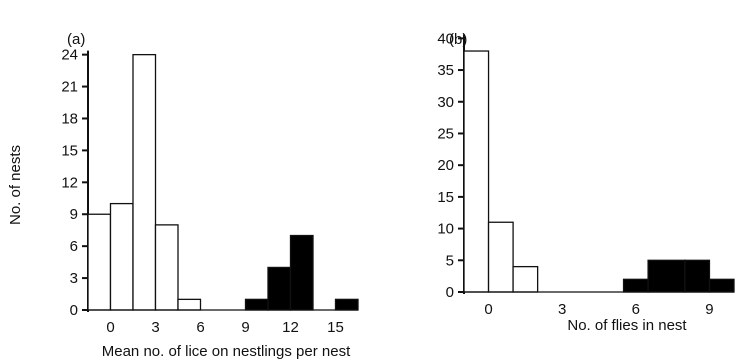 The height and width of the screenshot is (359, 735). Describe the element at coordinates (155, 327) in the screenshot. I see `panel-a-x-tick-label: 3` at that location.